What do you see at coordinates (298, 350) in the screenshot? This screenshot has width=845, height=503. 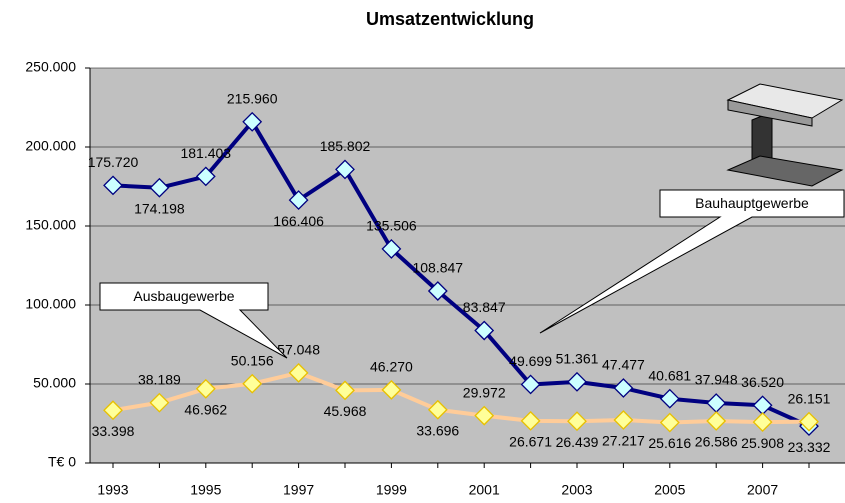 I see `data-label: 57.048` at bounding box center [298, 350].